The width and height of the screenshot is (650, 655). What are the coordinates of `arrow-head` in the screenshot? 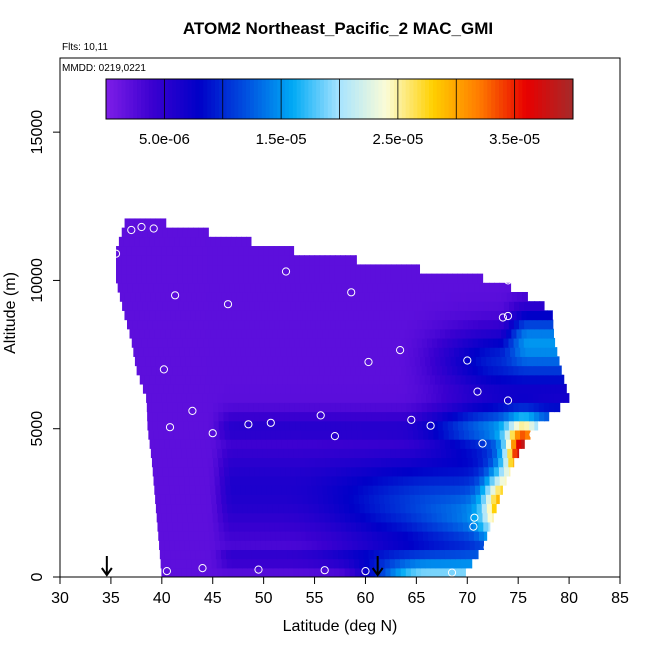 It's located at (107, 572).